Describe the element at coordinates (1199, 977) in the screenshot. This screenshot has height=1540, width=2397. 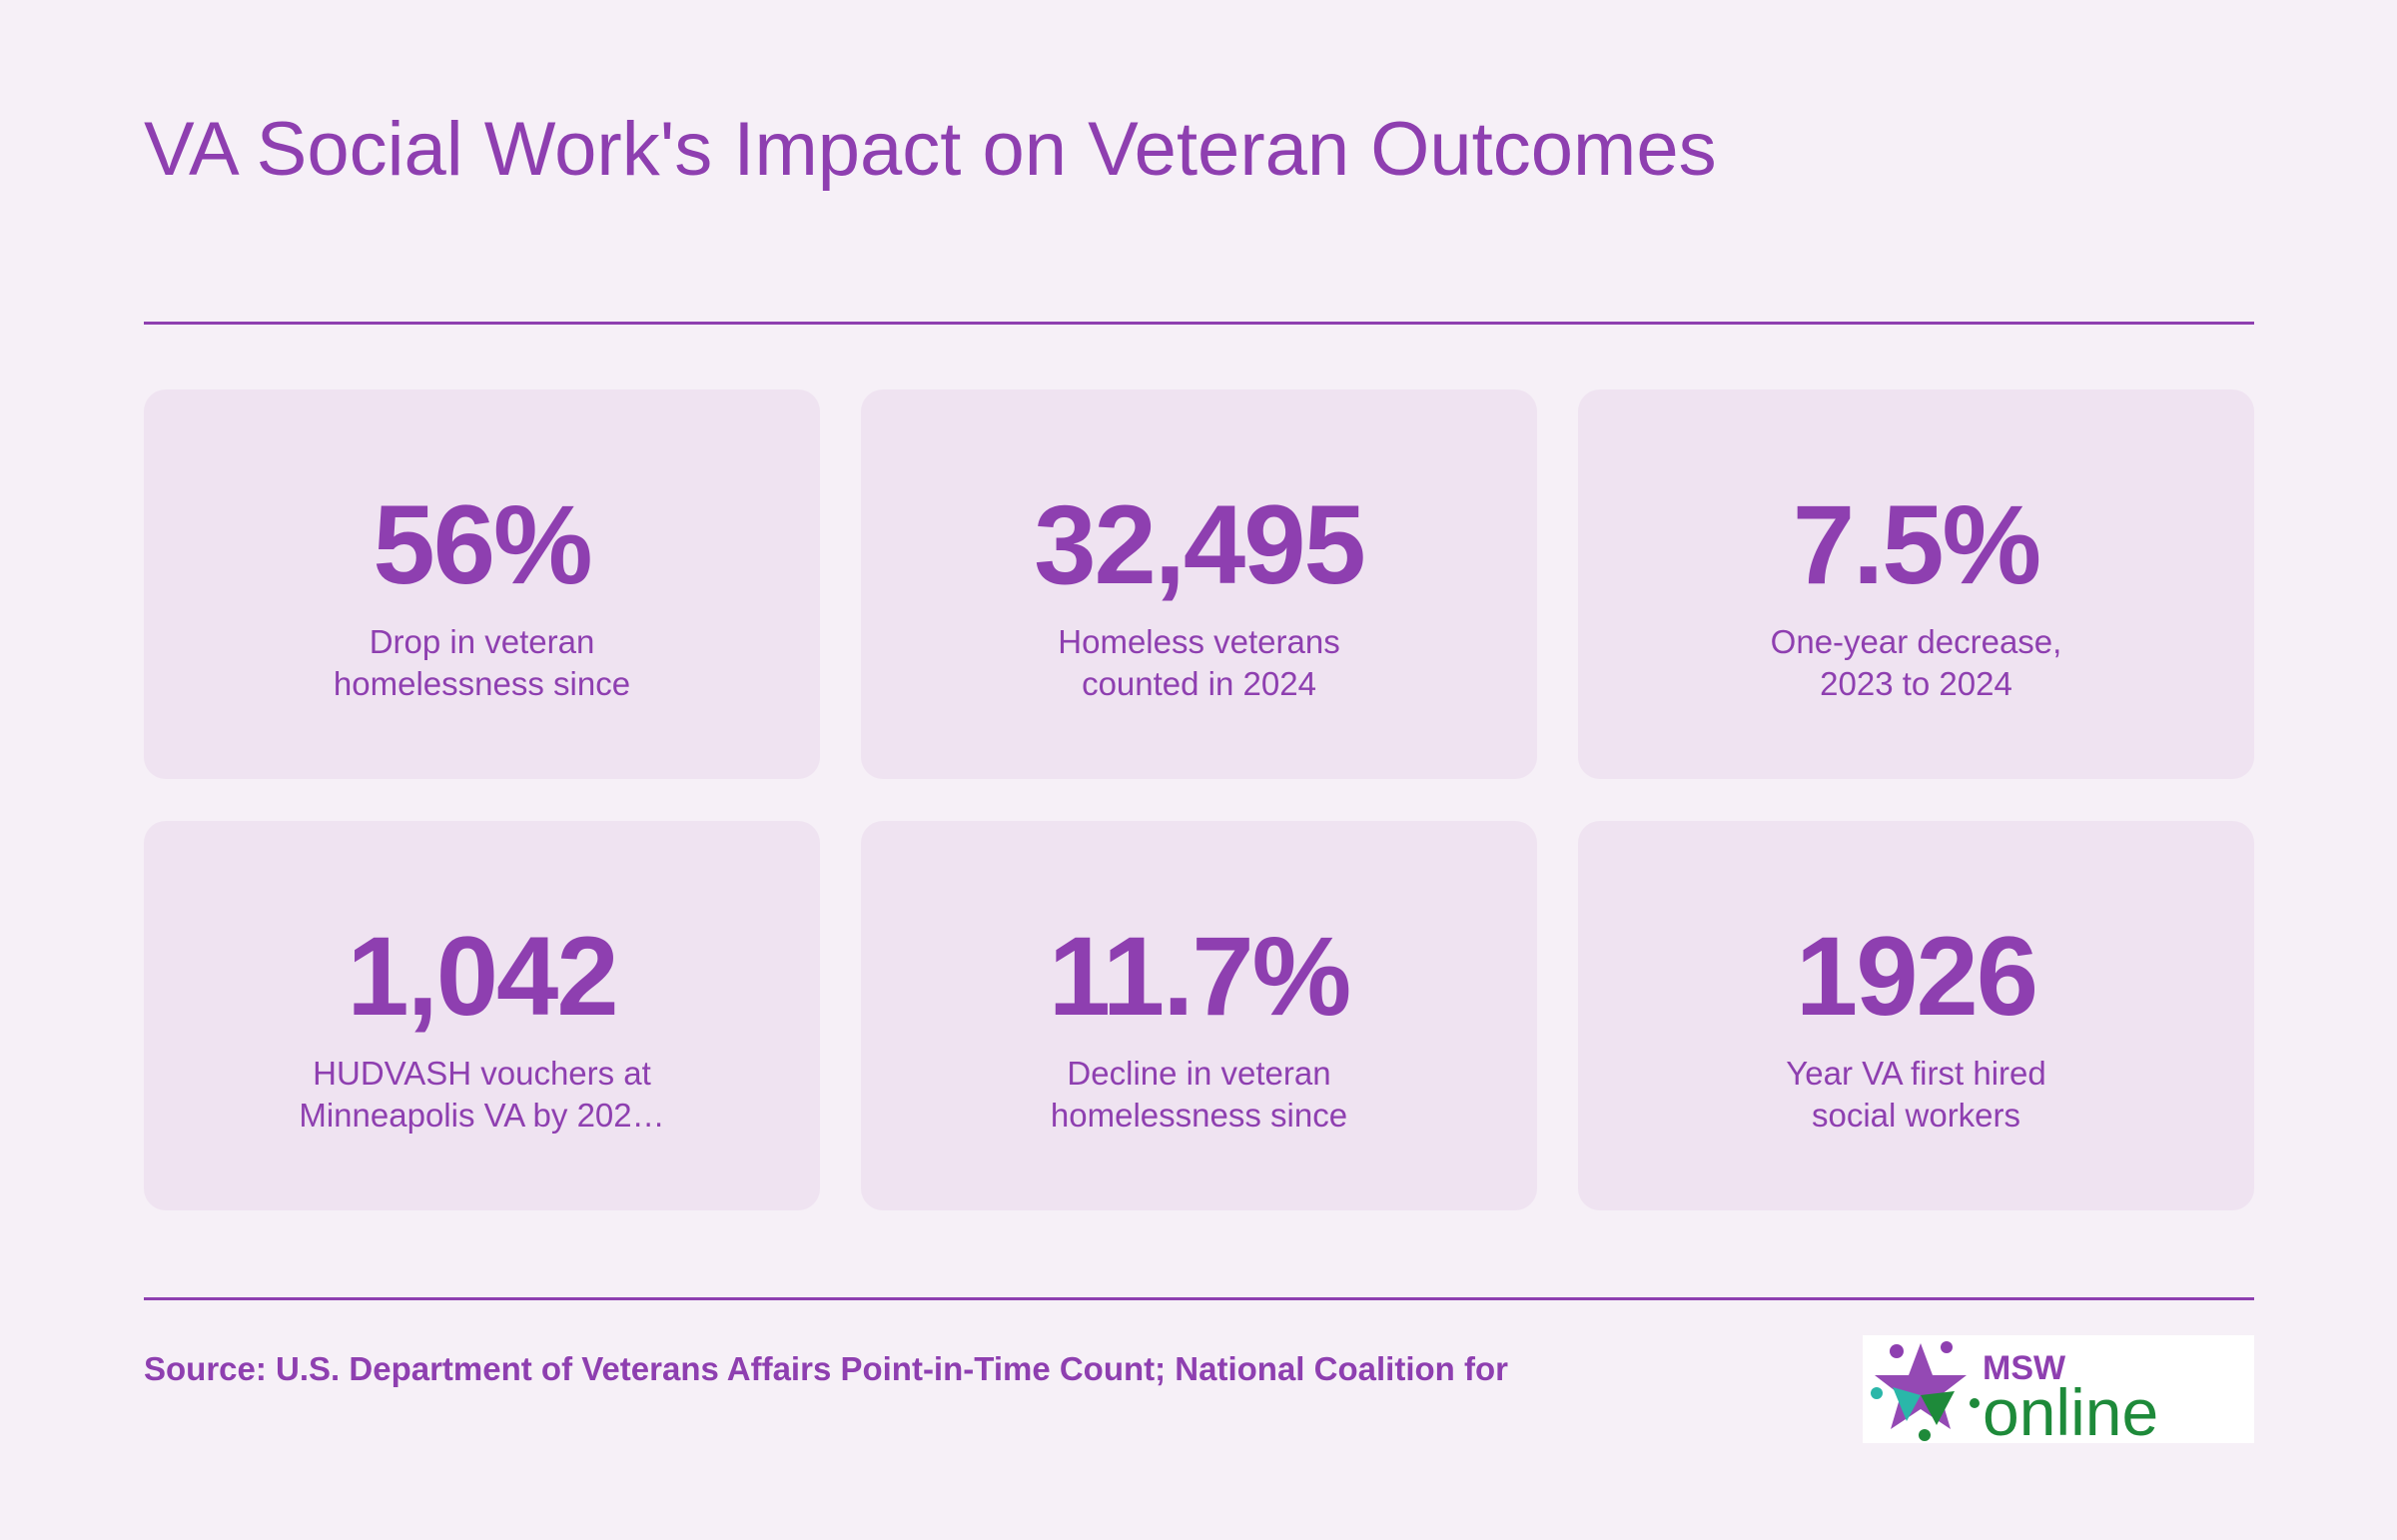
I see `stat-value: 11.7%` at that location.